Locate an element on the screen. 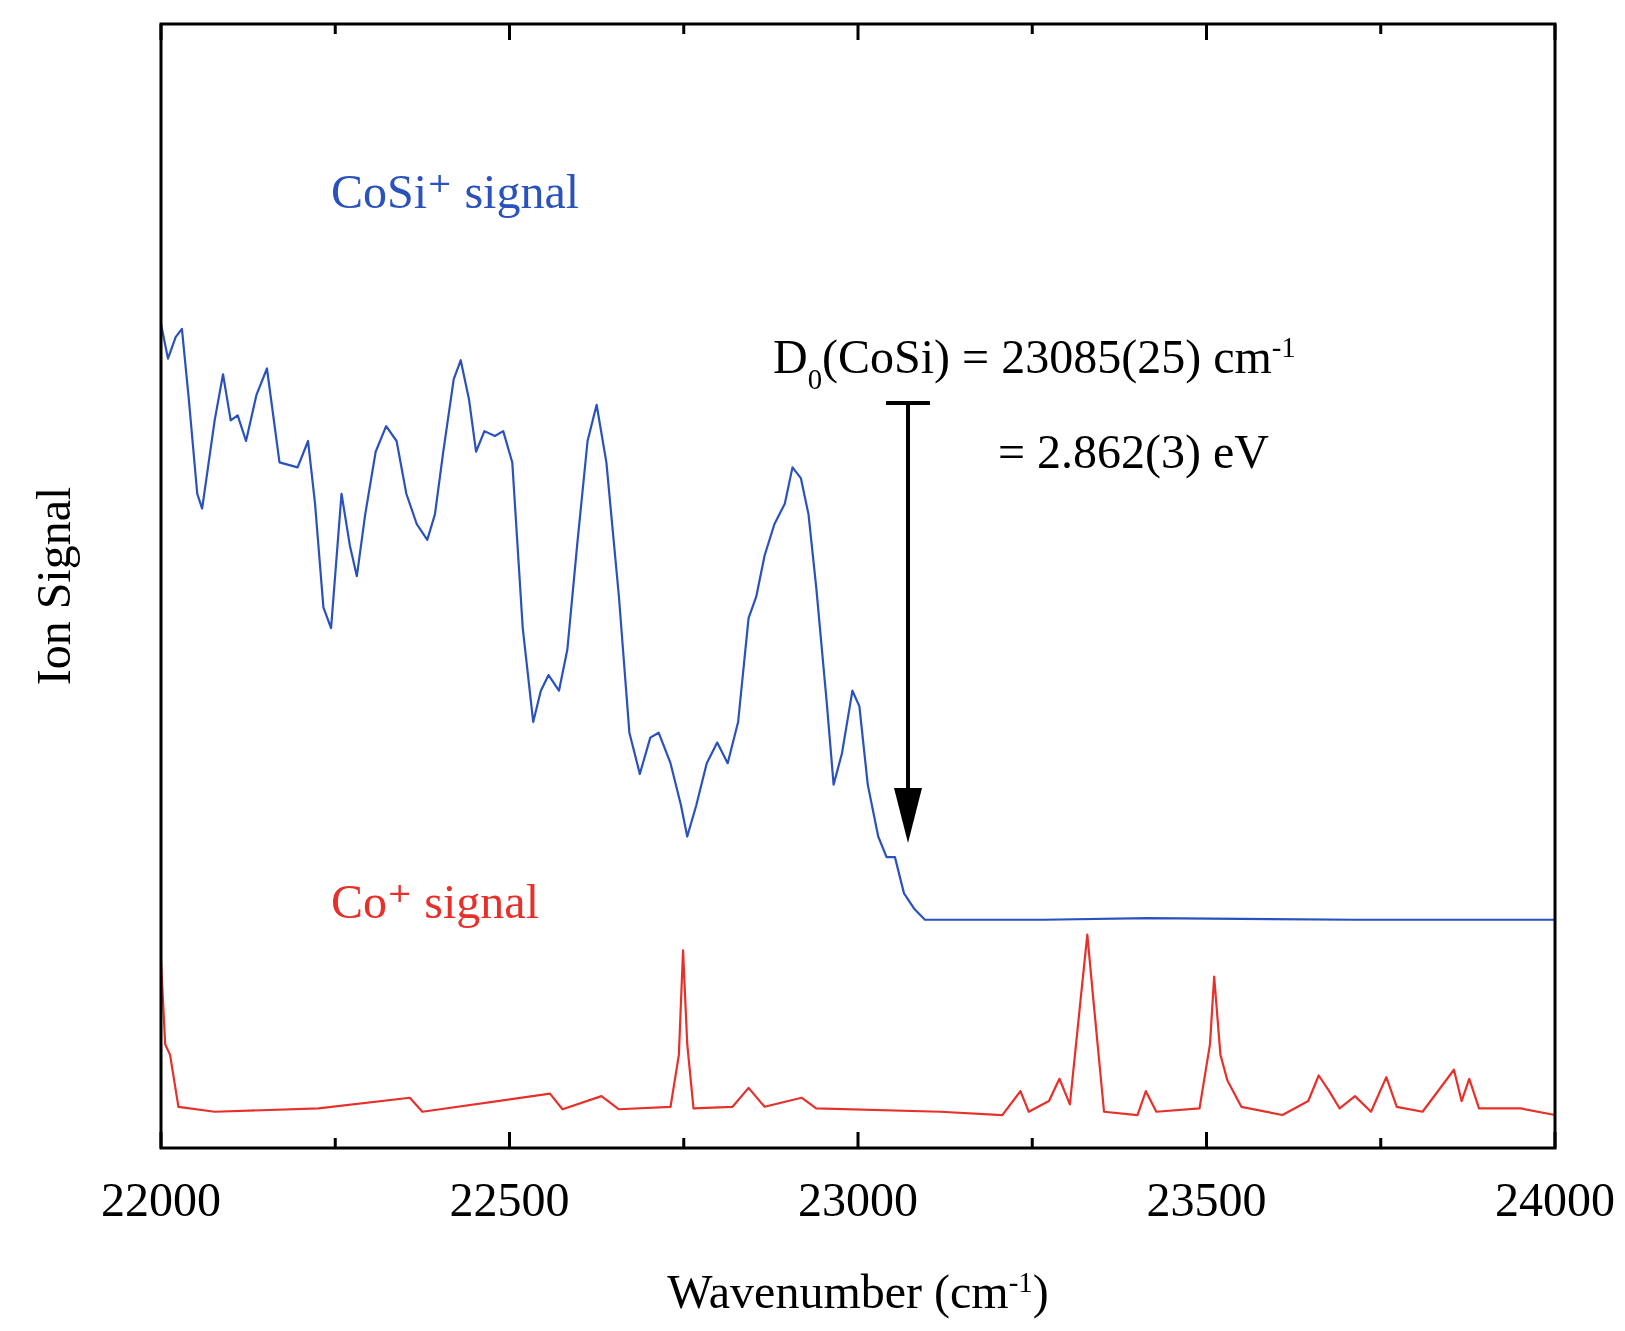  text: Co⁺ signal is located at coordinates (435, 901).